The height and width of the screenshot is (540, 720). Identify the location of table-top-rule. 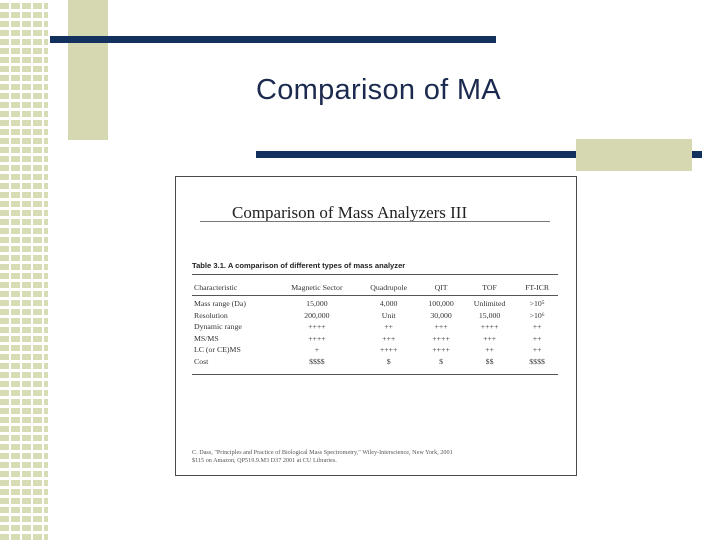
(375, 274).